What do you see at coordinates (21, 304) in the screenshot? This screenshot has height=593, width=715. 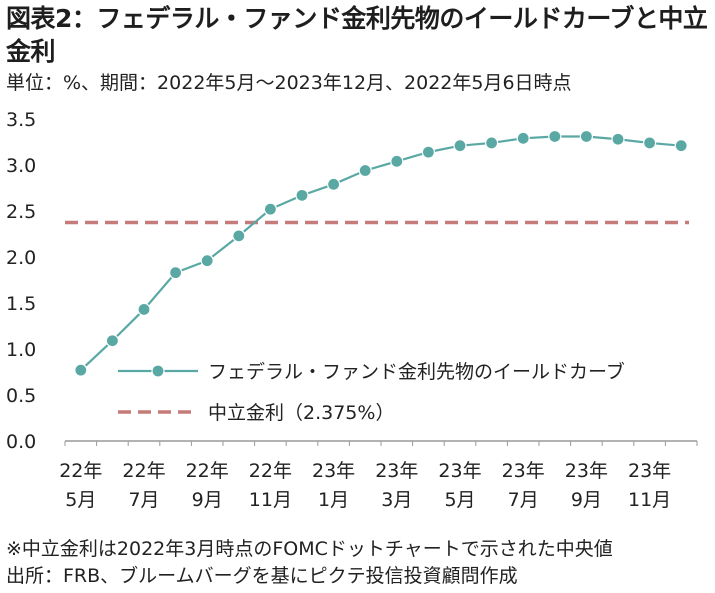 I see `y-tick-label: 1.5` at bounding box center [21, 304].